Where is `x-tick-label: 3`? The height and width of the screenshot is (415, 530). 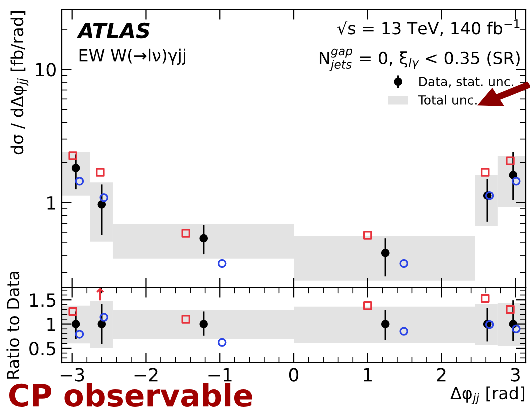 x-tick-label: 3 is located at coordinates (515, 375).